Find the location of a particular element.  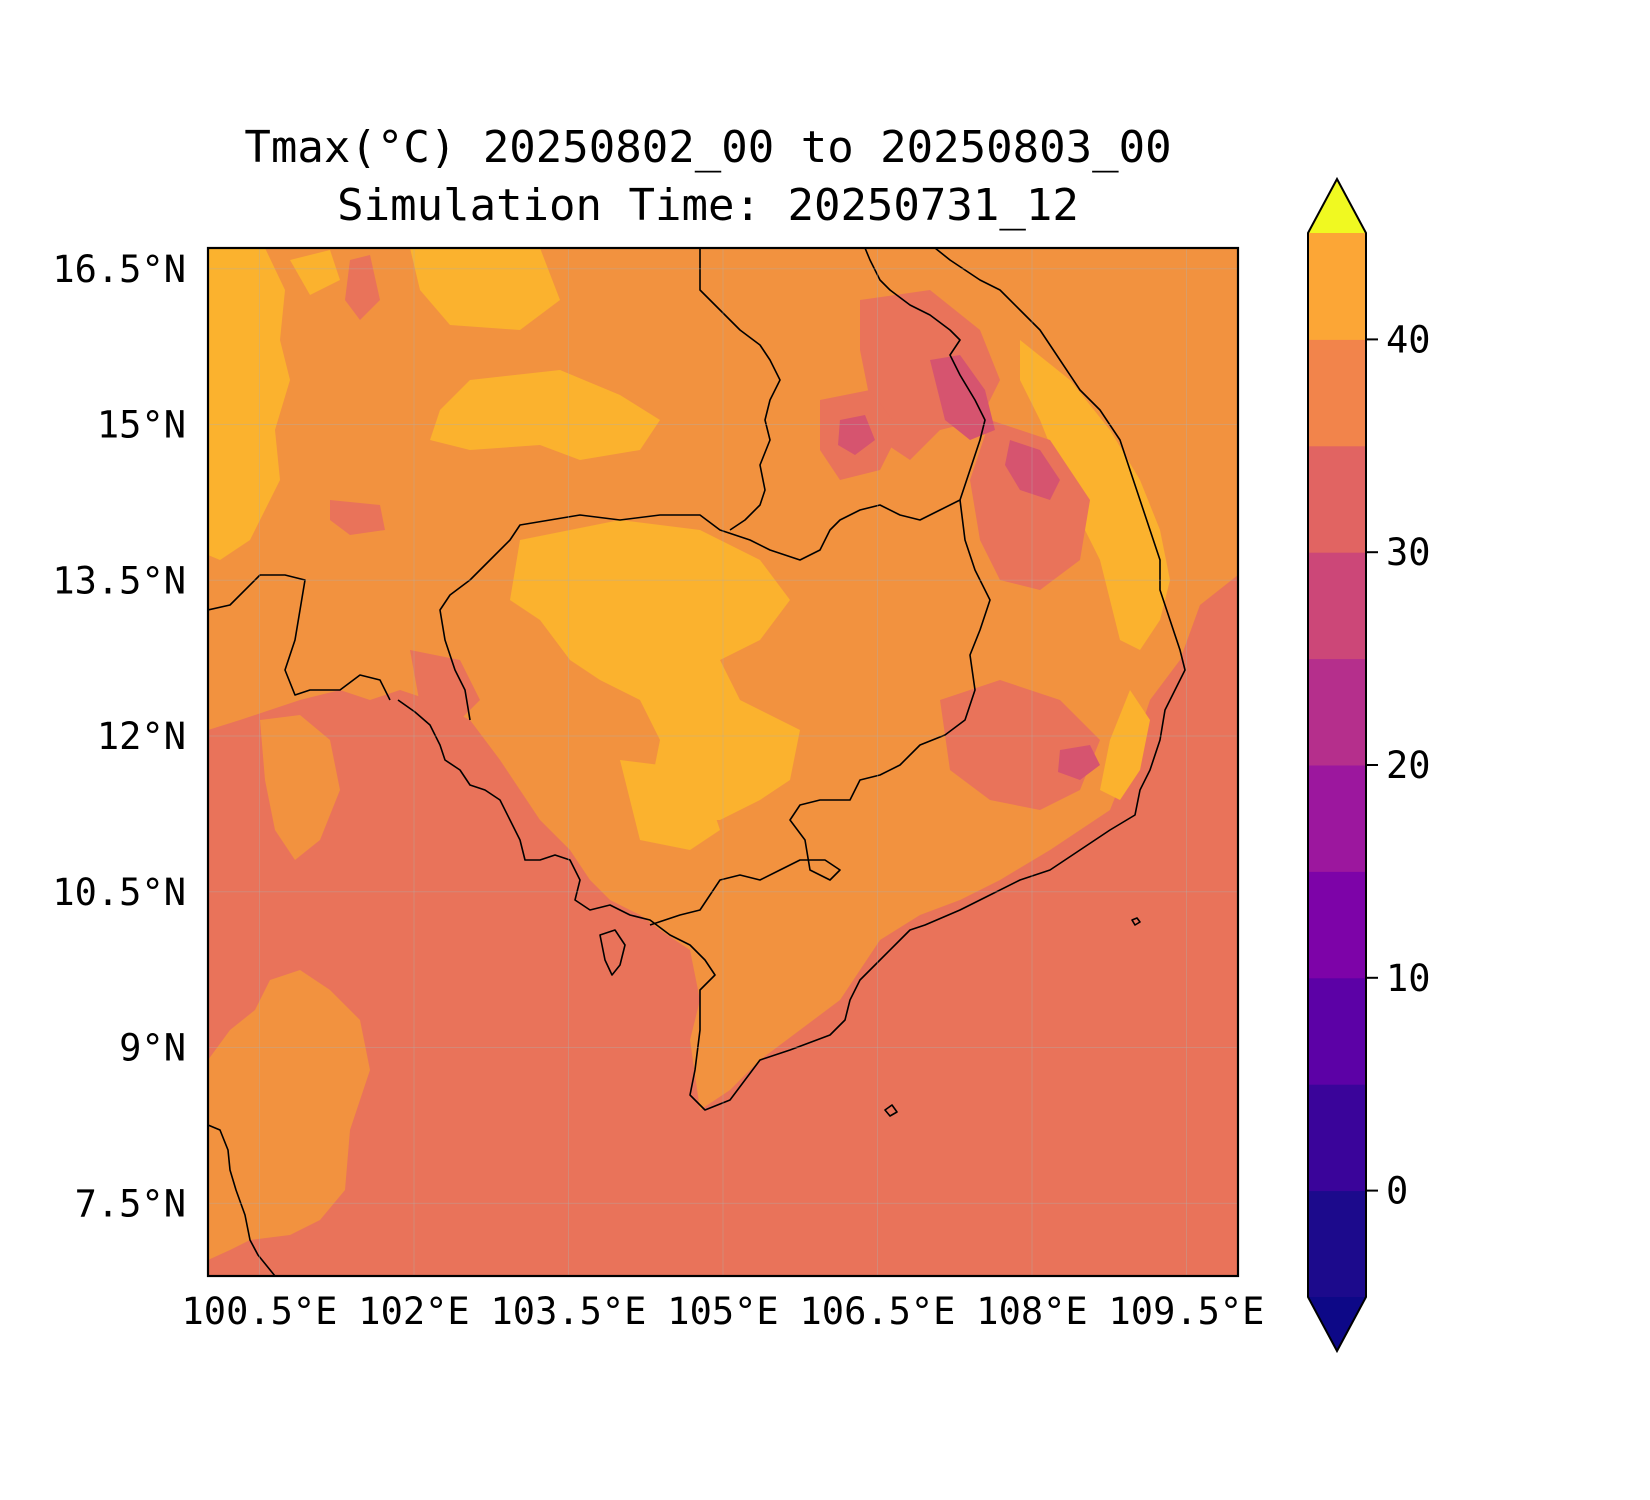

border-thailand-cambodia is located at coordinates (299, 637).